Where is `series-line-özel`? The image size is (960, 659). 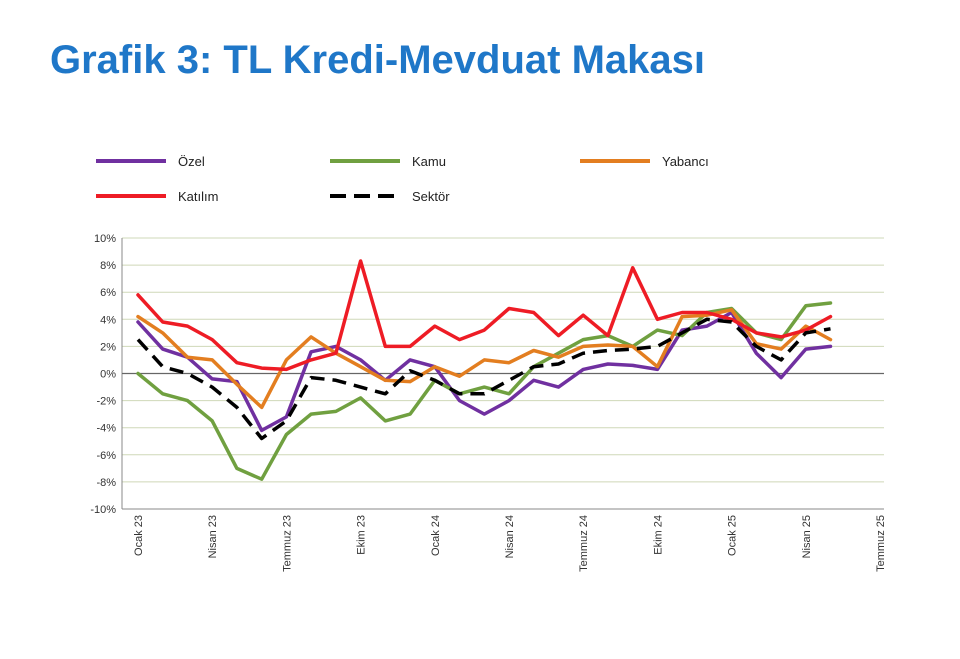 series-line-özel is located at coordinates (484, 371).